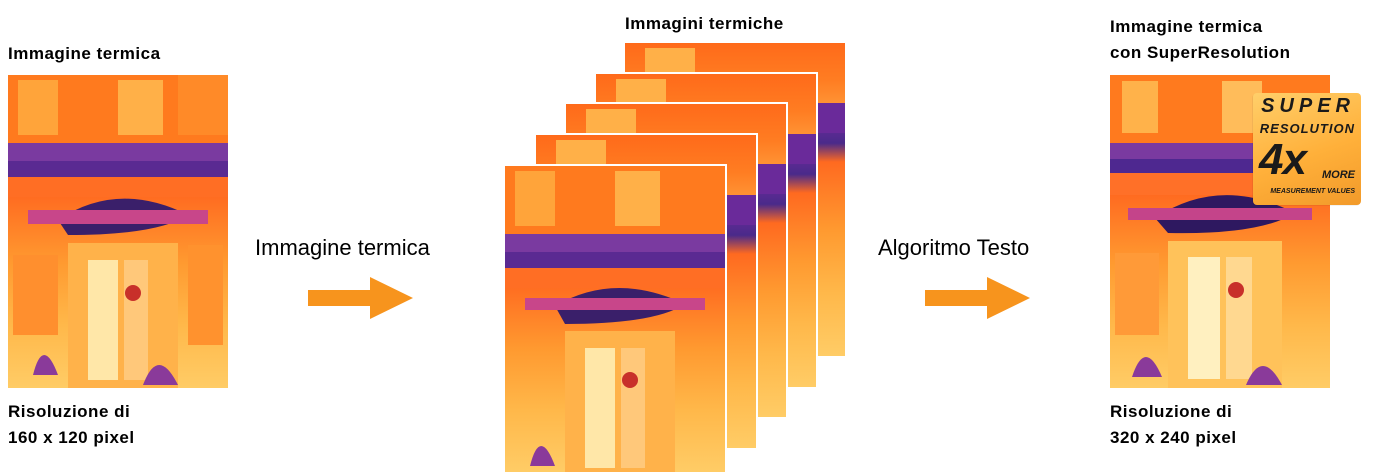 The width and height of the screenshot is (1377, 472). What do you see at coordinates (1283, 159) in the screenshot?
I see `badge-4x-text: 4x` at bounding box center [1283, 159].